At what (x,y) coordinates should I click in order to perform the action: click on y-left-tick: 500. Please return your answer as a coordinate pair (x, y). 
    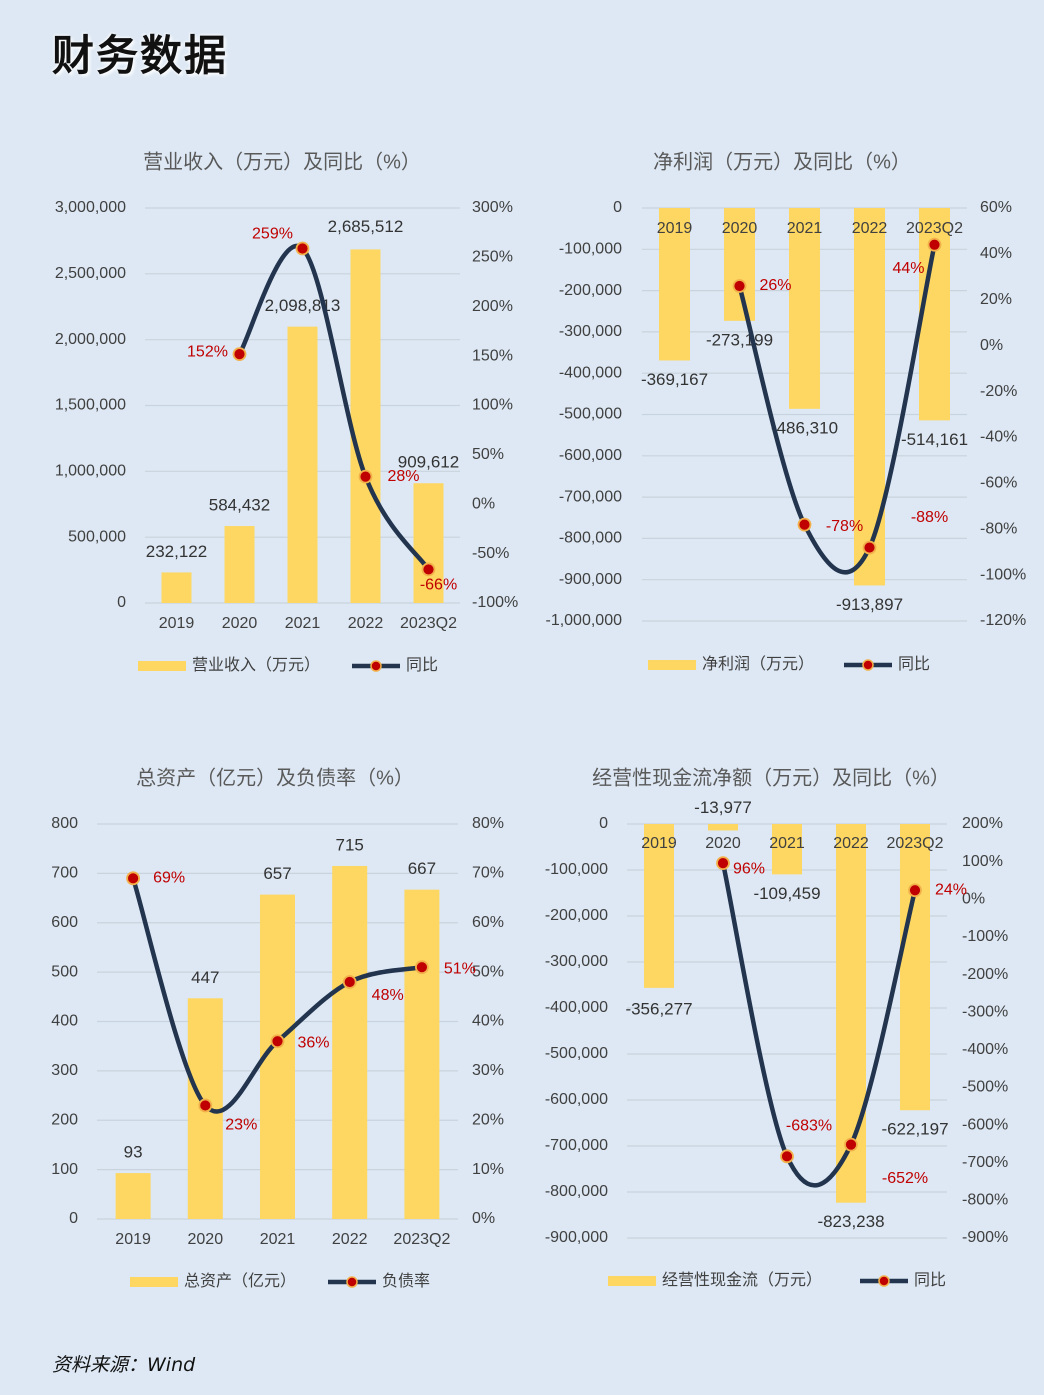
    Looking at the image, I should click on (64, 971).